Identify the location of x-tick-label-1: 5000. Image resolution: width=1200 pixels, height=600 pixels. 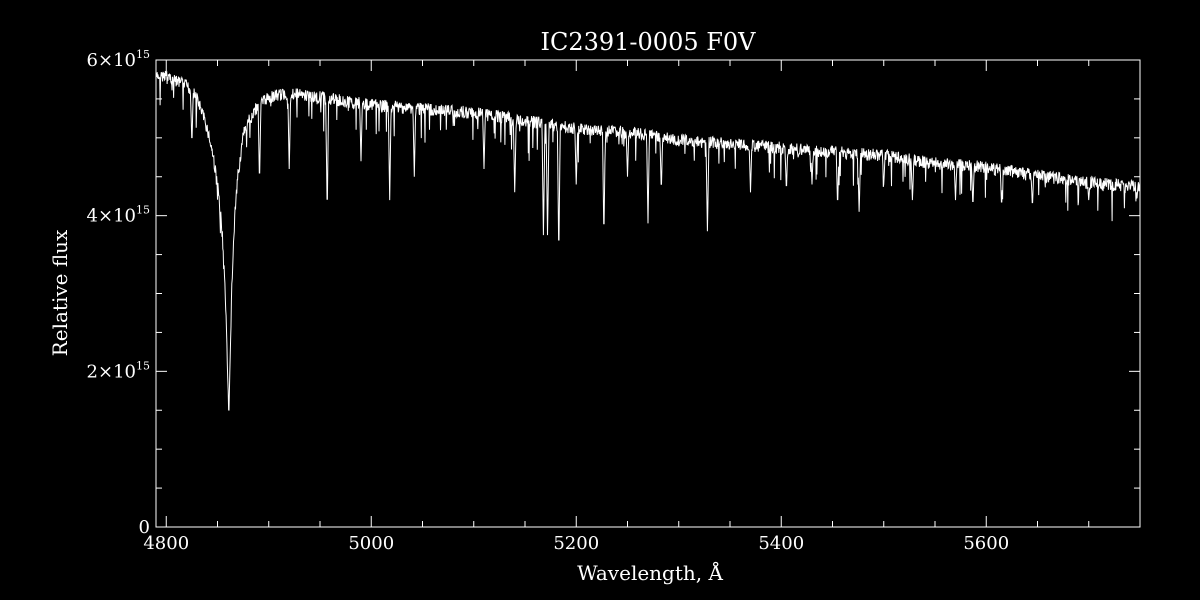
(371, 543).